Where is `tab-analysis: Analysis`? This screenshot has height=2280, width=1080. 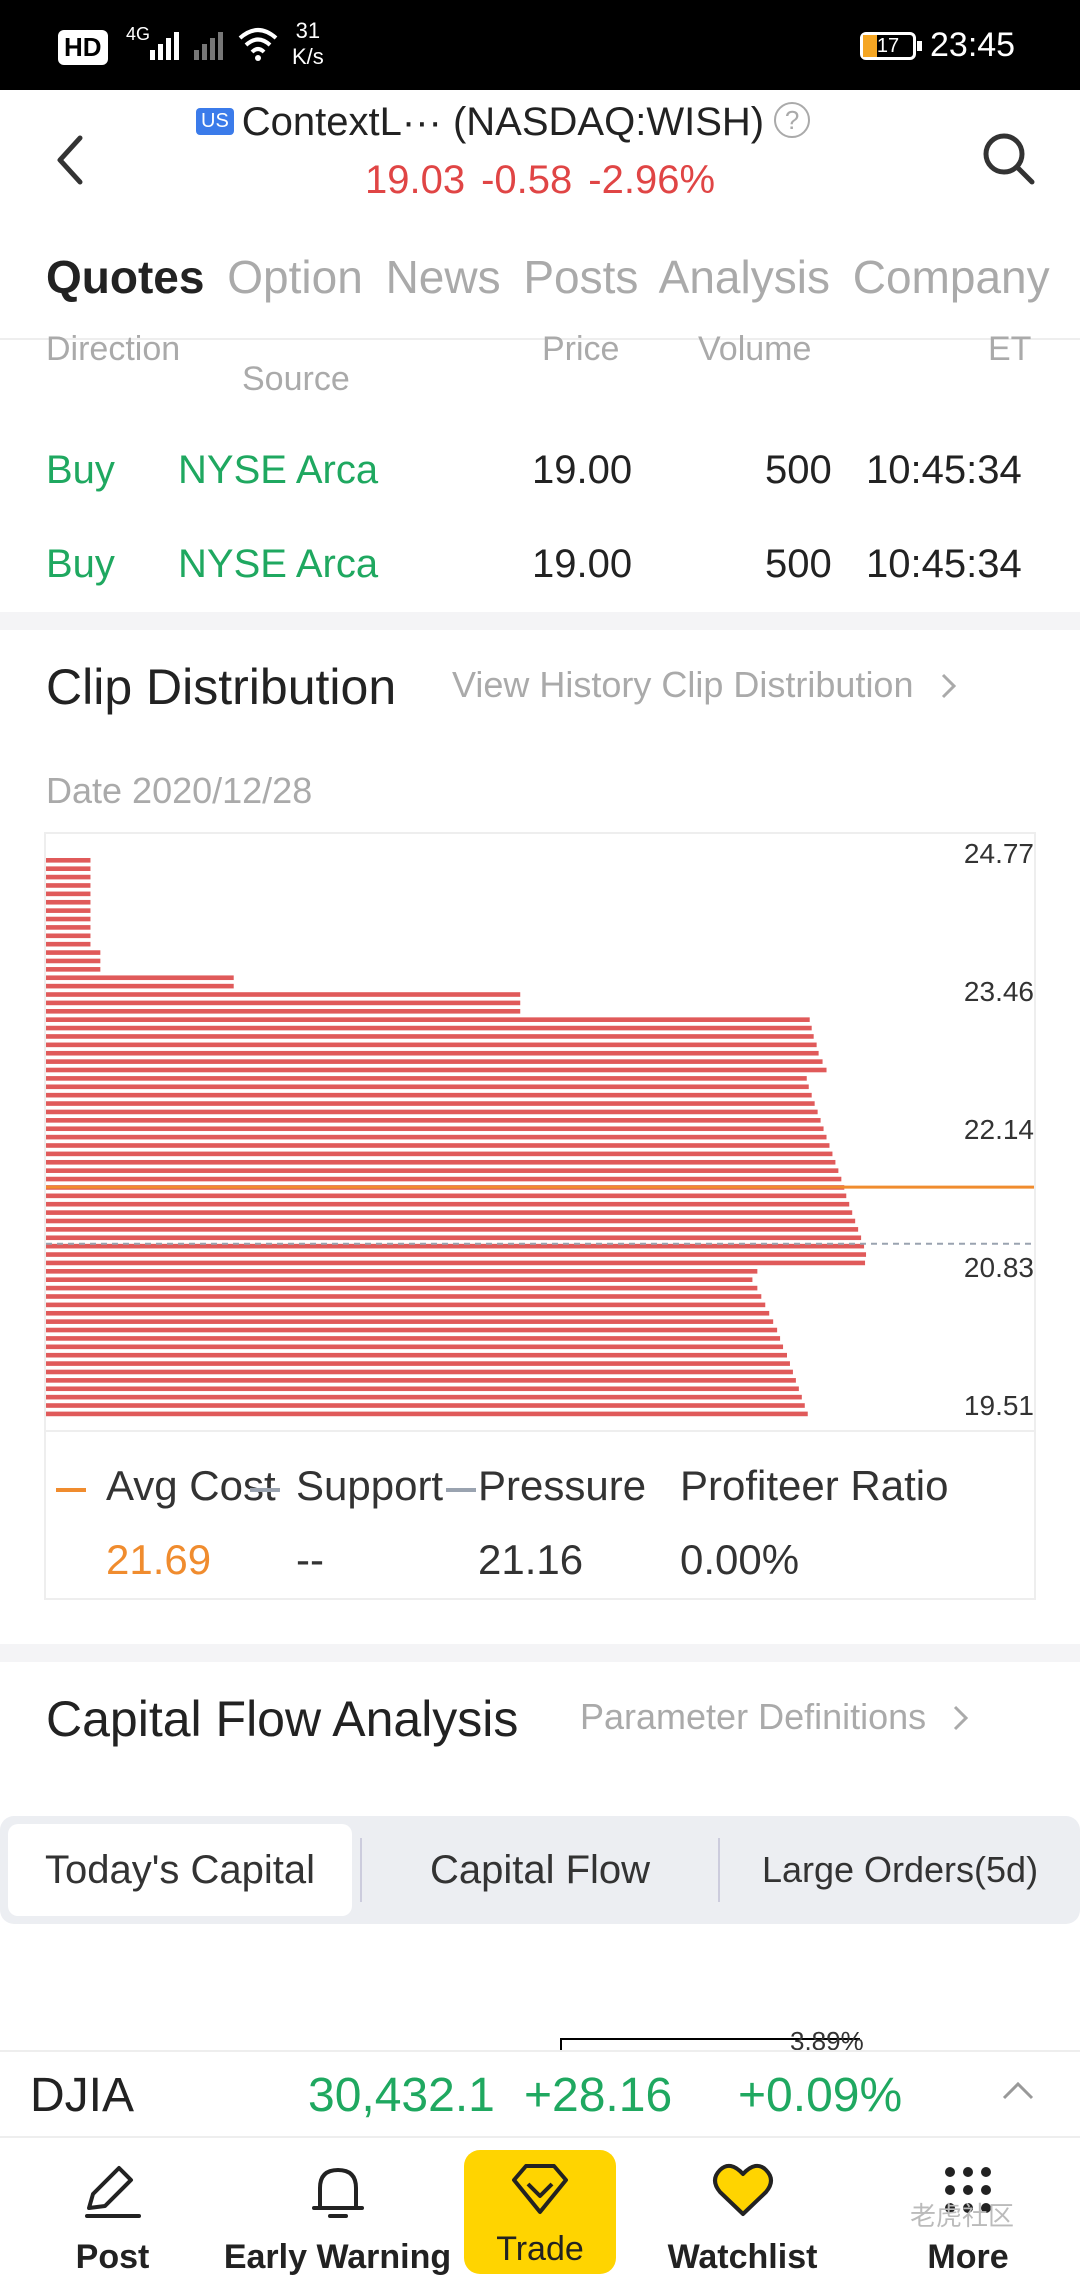
tab-analysis: Analysis is located at coordinates (744, 277).